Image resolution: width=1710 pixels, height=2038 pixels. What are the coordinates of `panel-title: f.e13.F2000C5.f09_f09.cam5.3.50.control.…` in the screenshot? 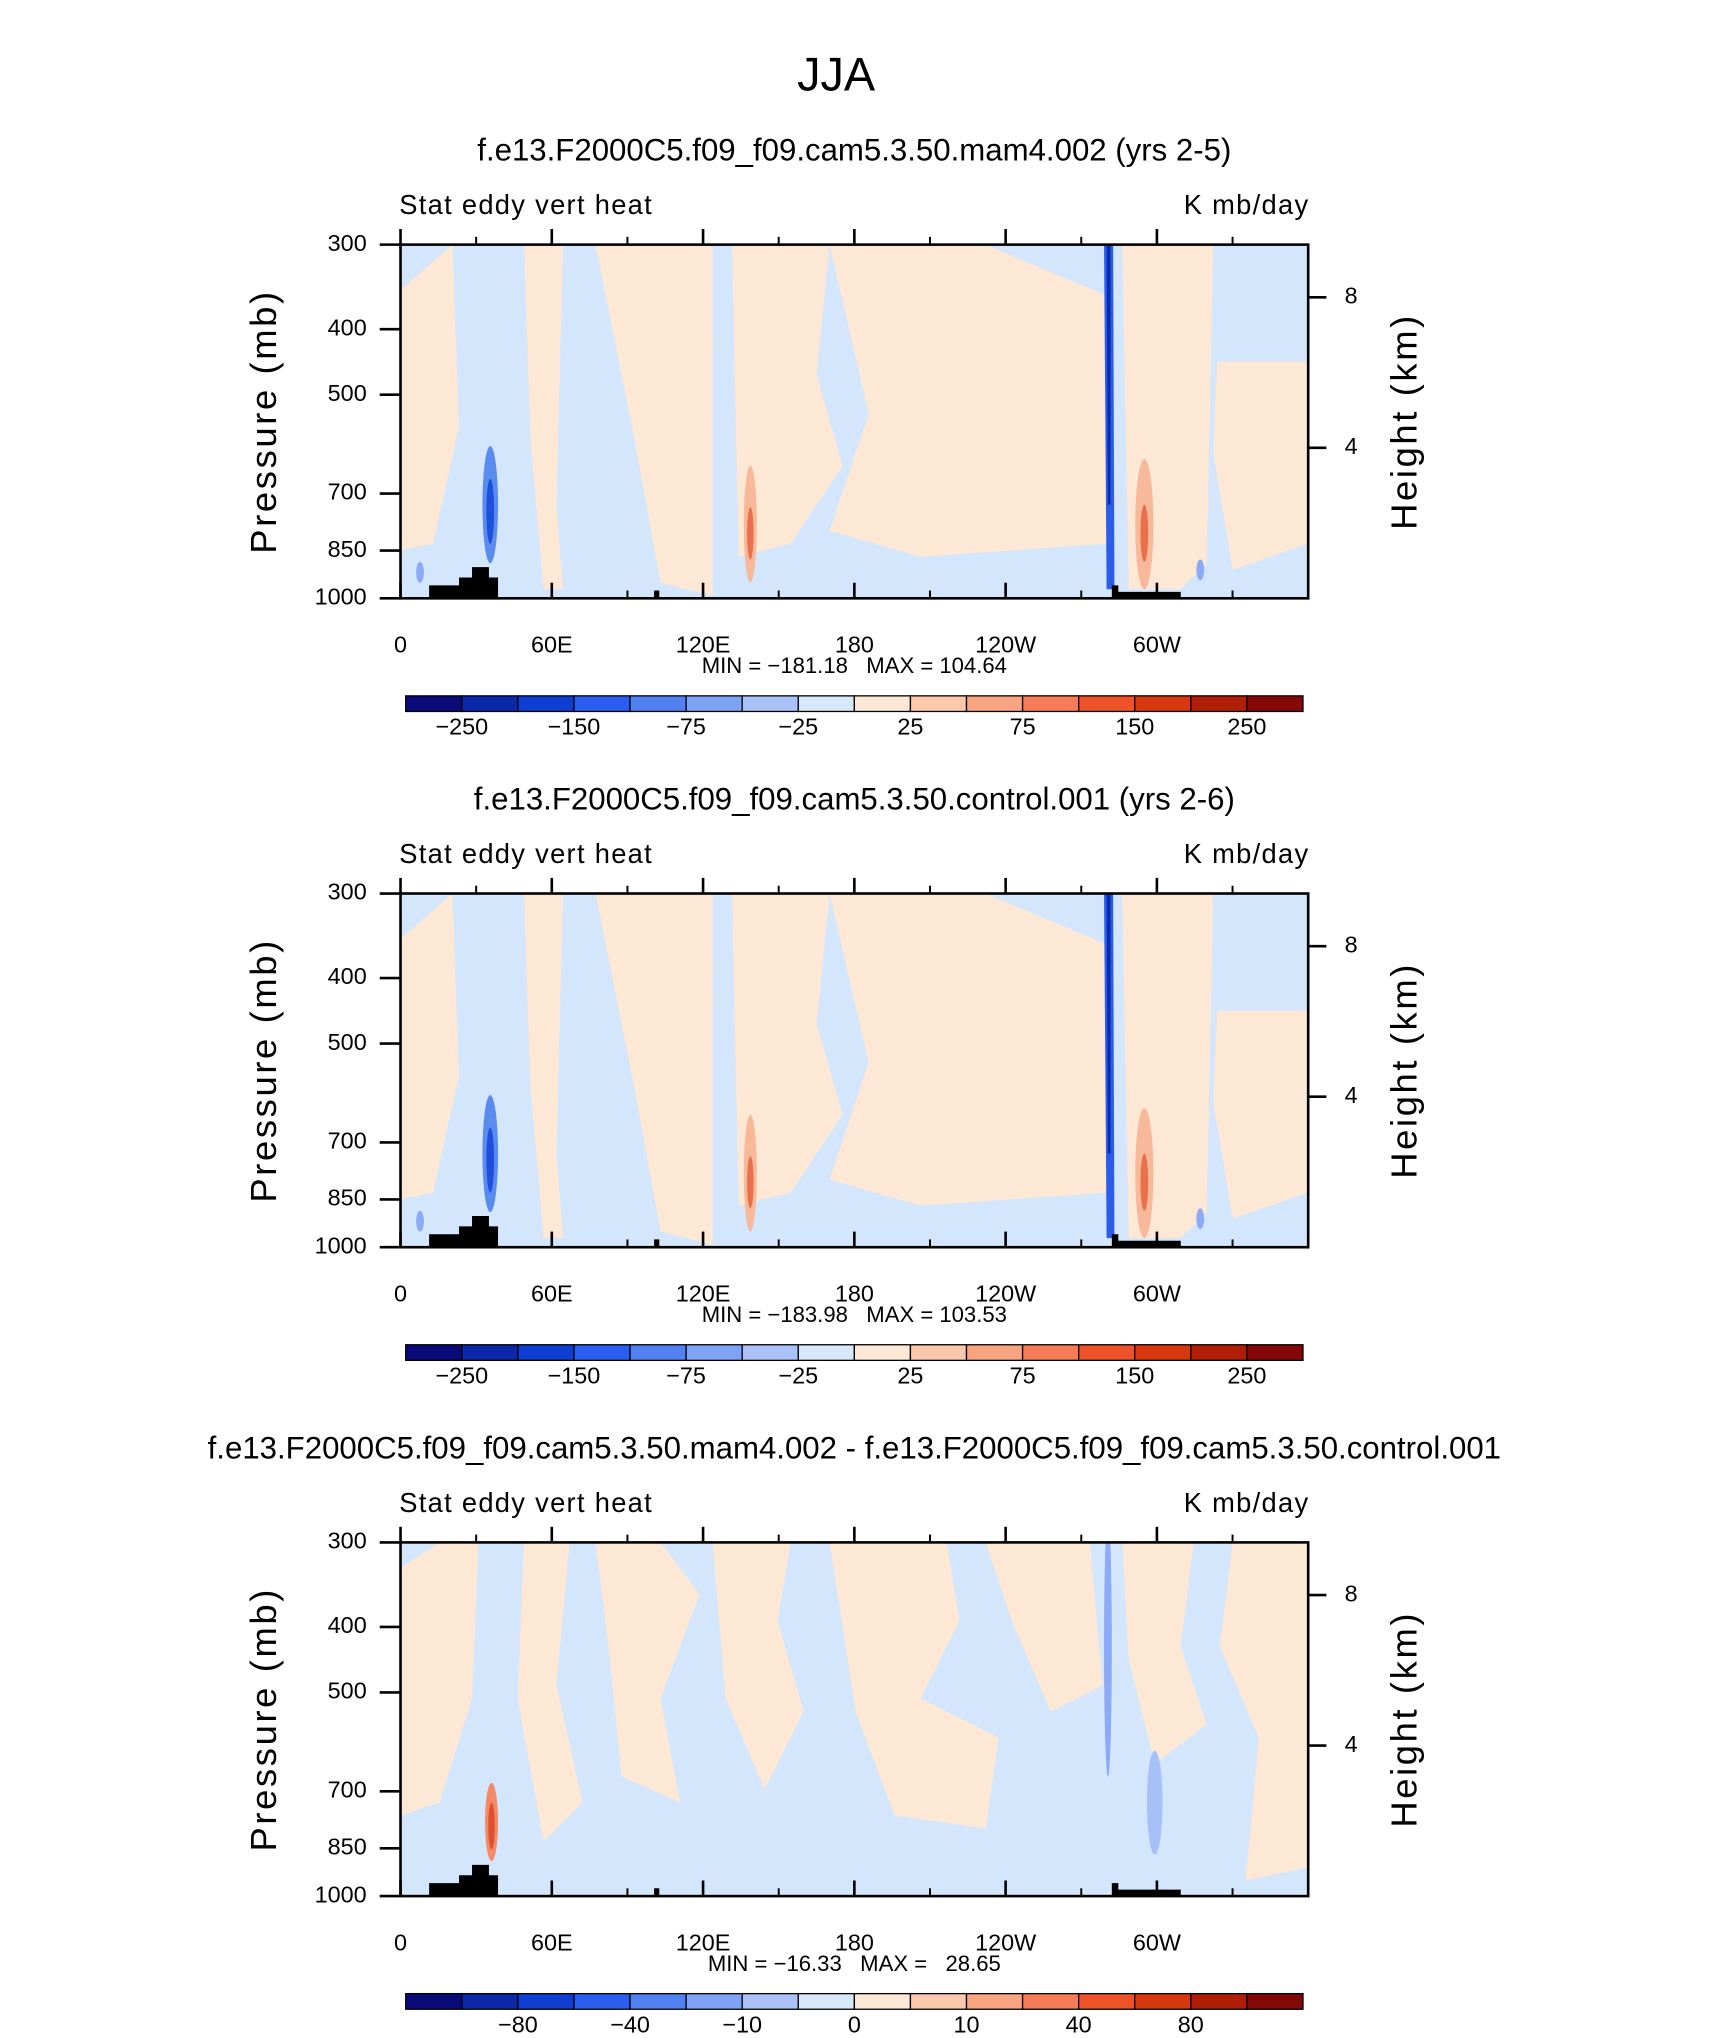 It's located at (854, 798).